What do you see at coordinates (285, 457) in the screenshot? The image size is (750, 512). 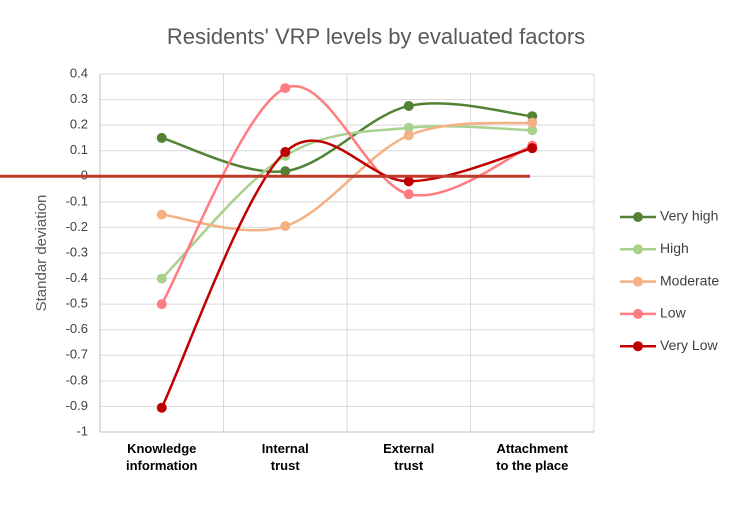 I see `x-tick-label: Internal trust` at bounding box center [285, 457].